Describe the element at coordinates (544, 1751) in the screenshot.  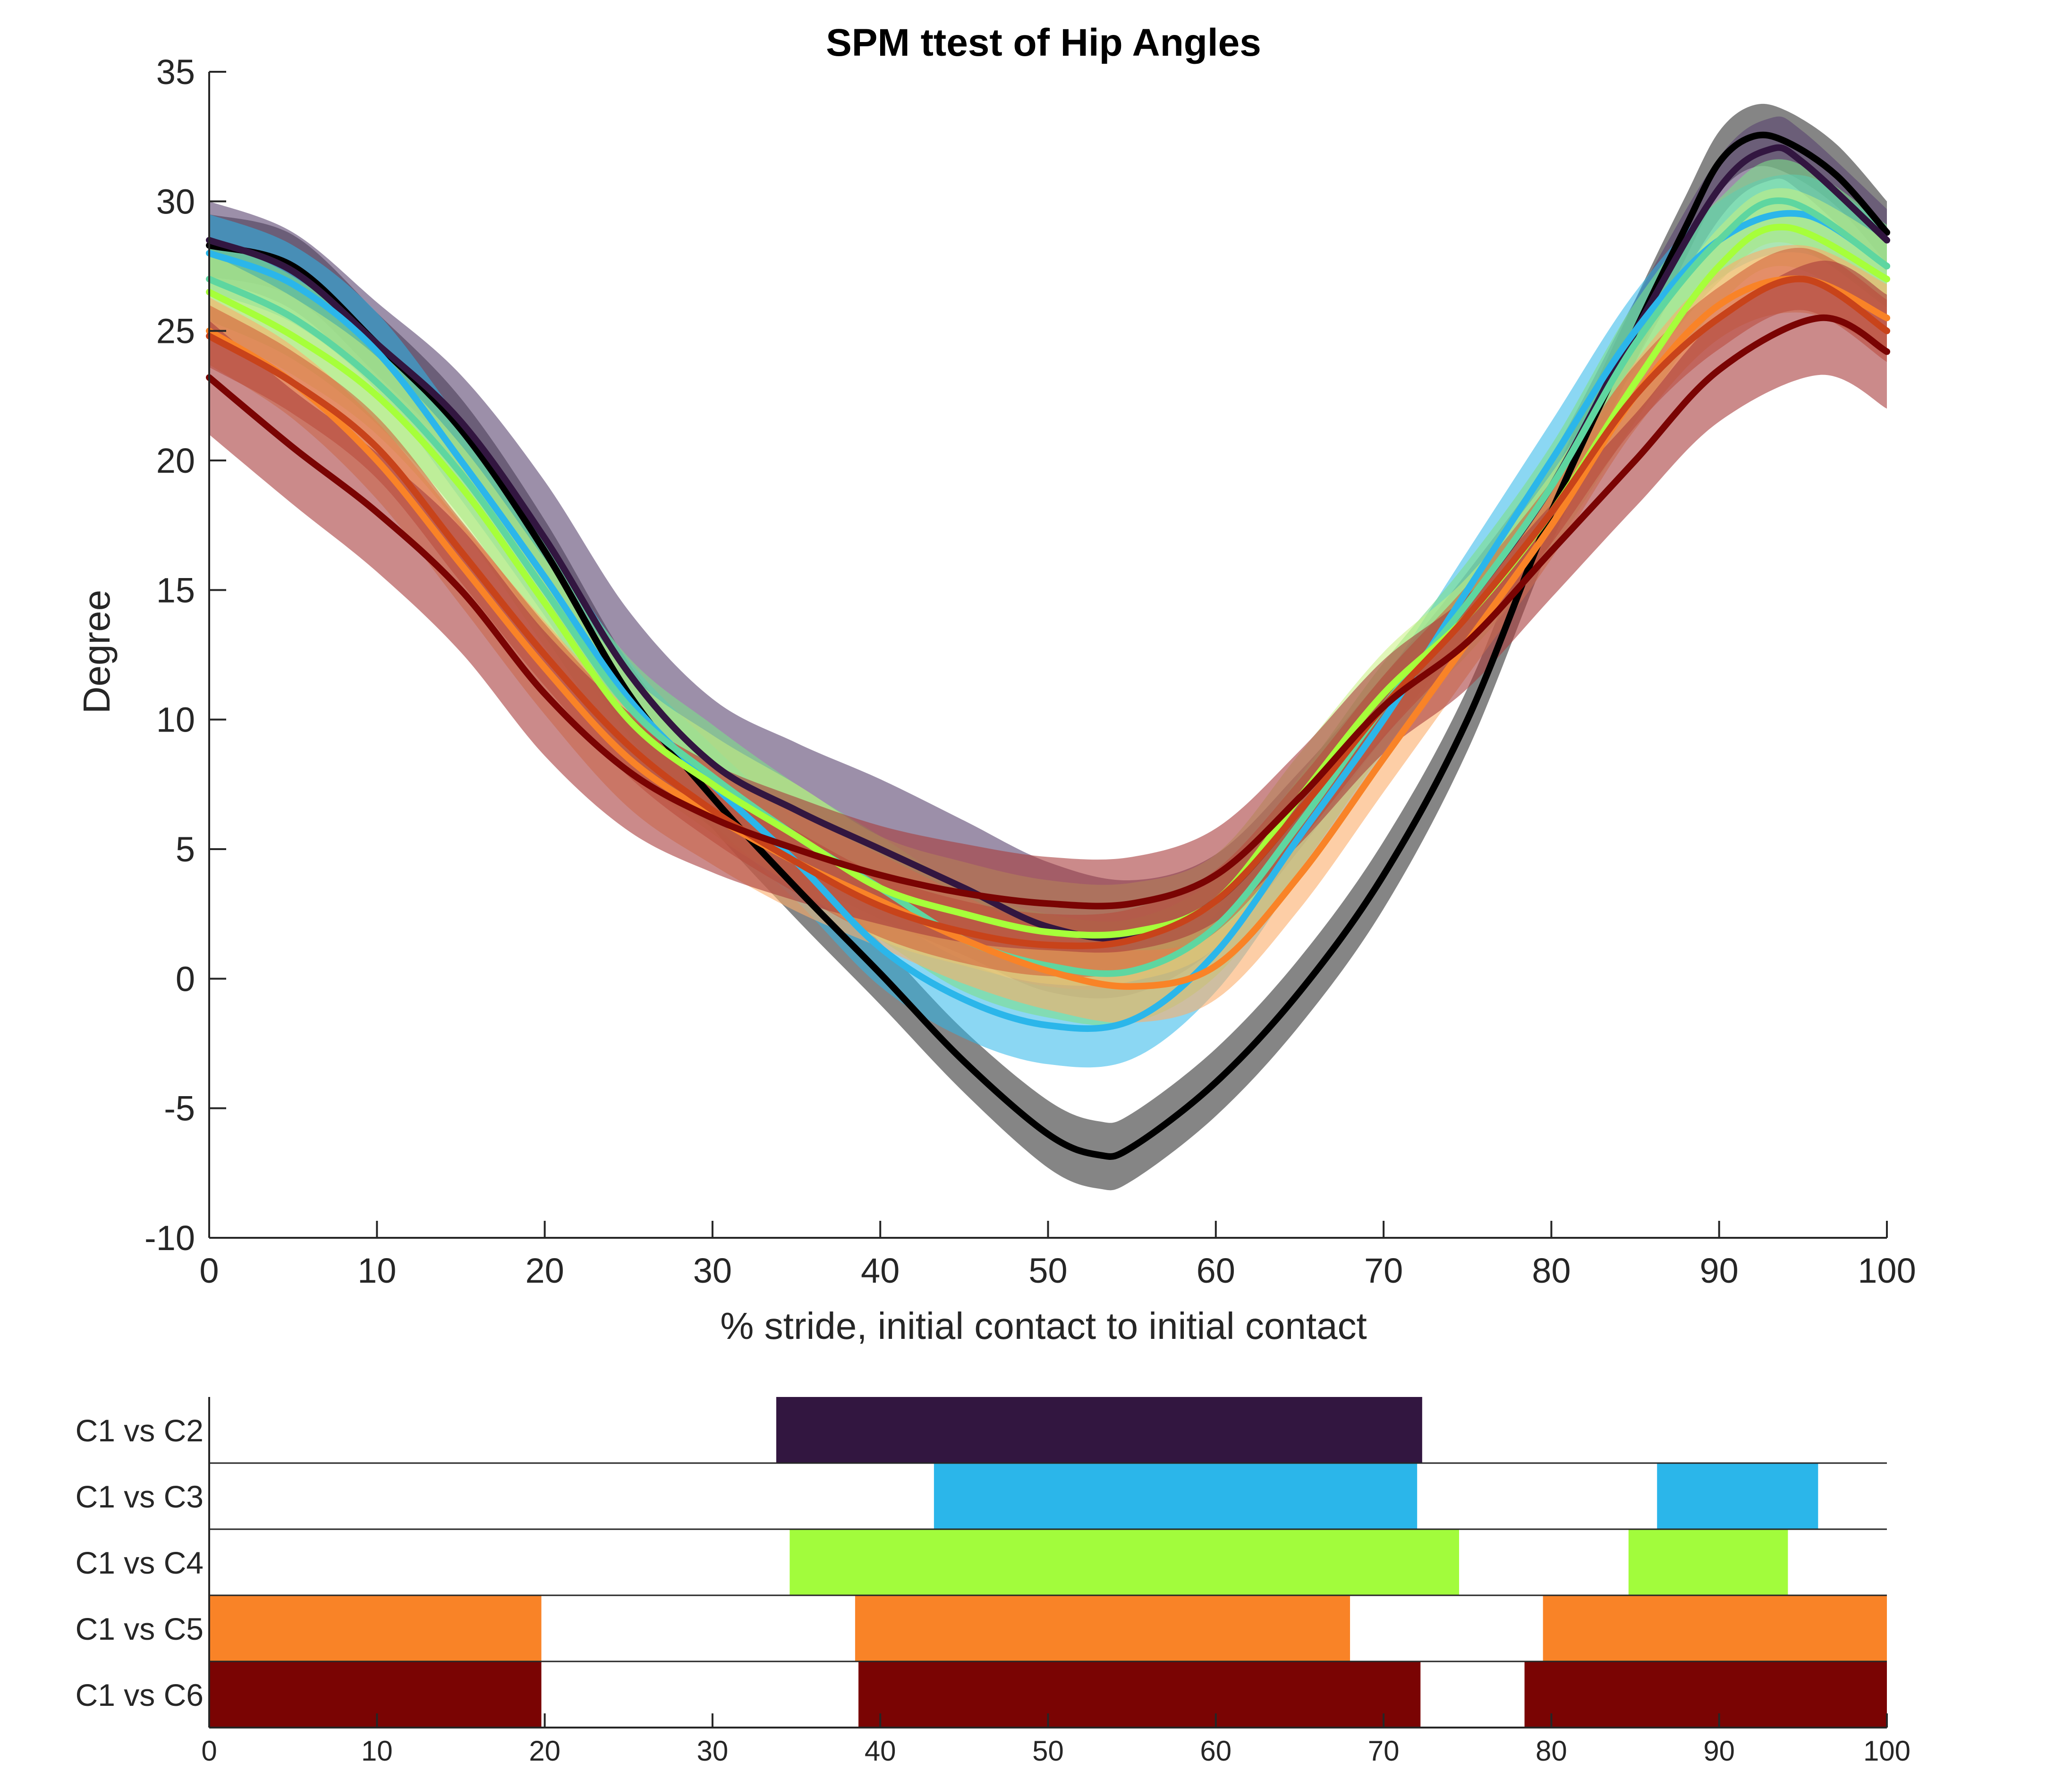
I see `sig-x-tick-label: 20` at that location.